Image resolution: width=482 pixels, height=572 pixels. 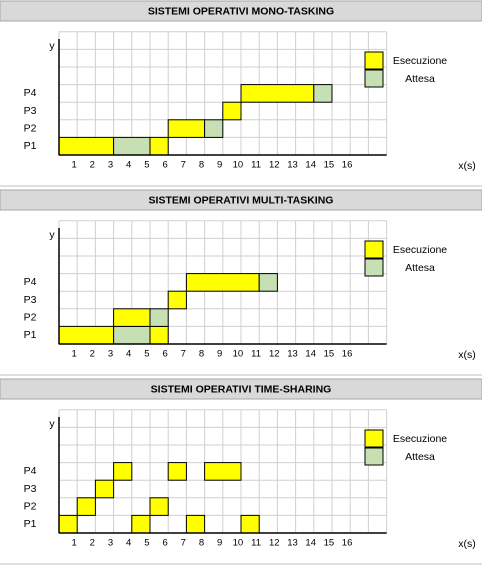 I want to click on chart2-x-tick-8: 8, so click(x=201, y=354).